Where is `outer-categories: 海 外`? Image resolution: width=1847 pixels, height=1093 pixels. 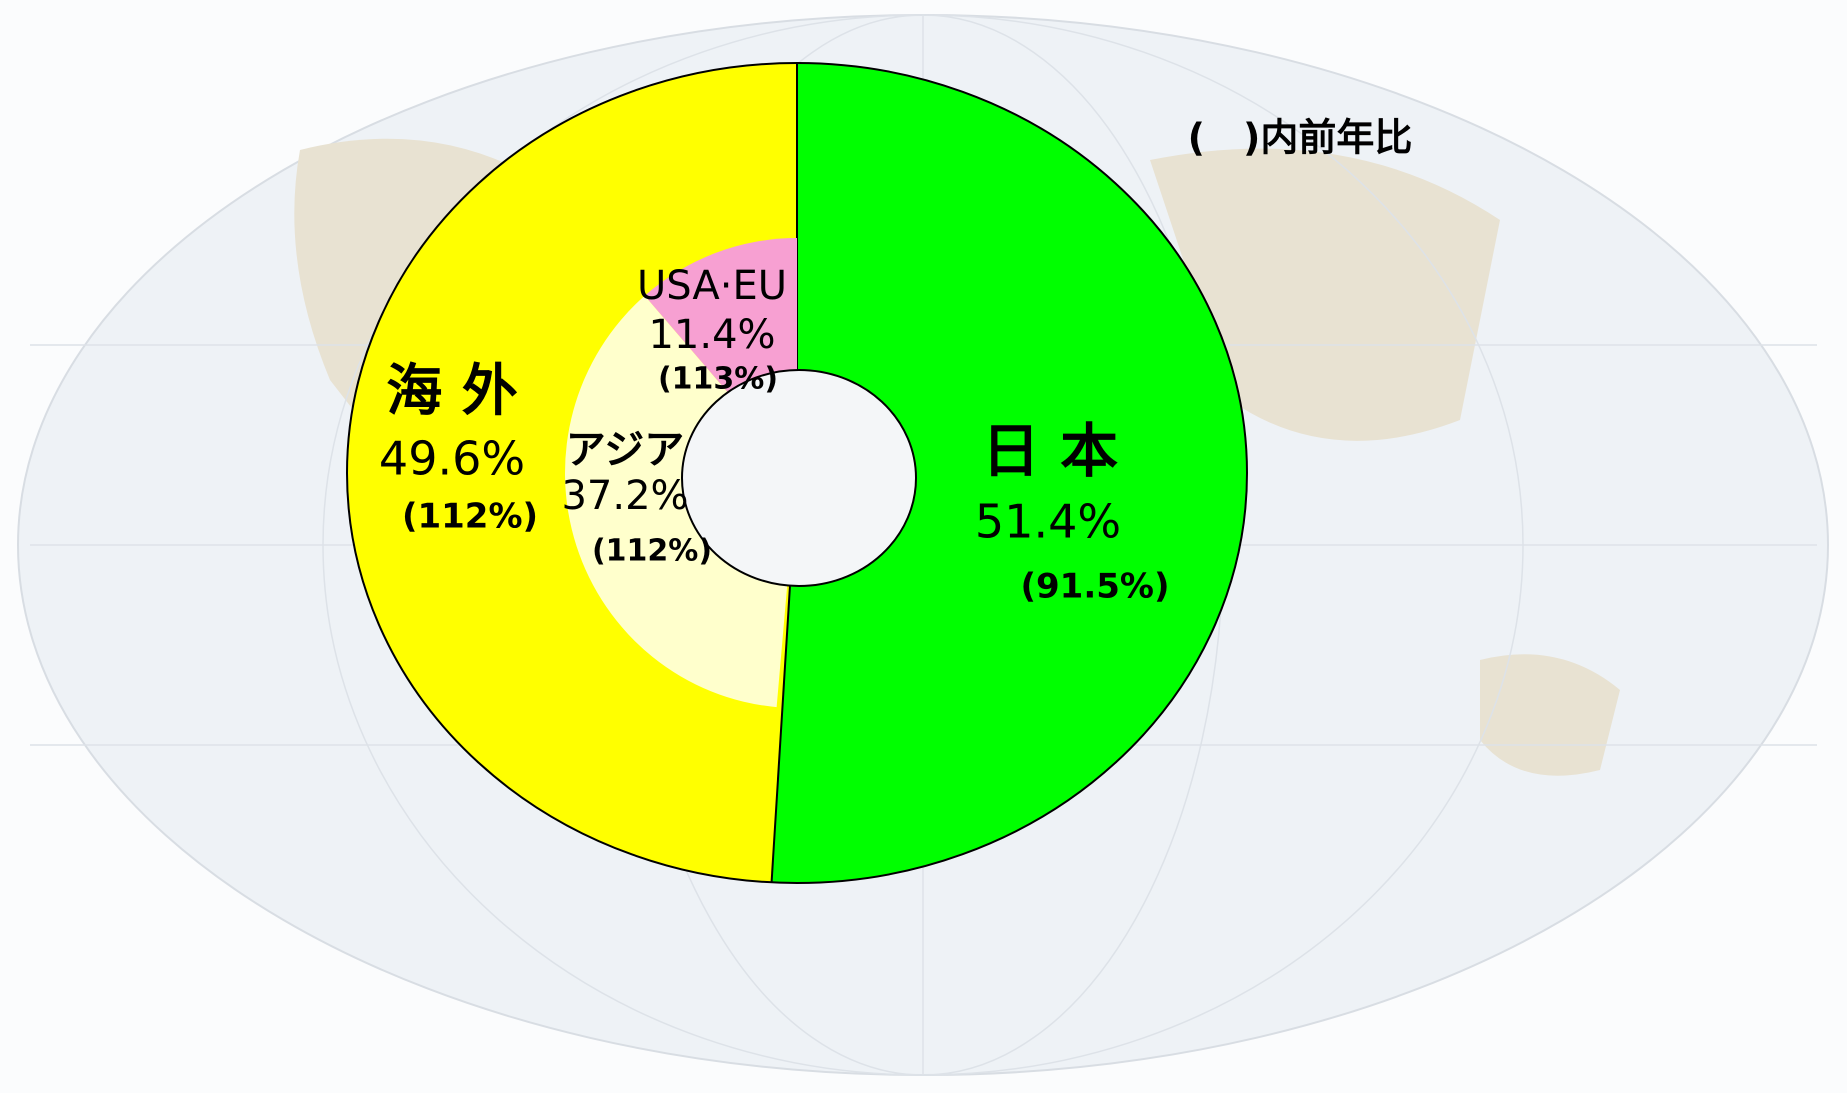 outer-categories: 海 外 is located at coordinates (452, 391).